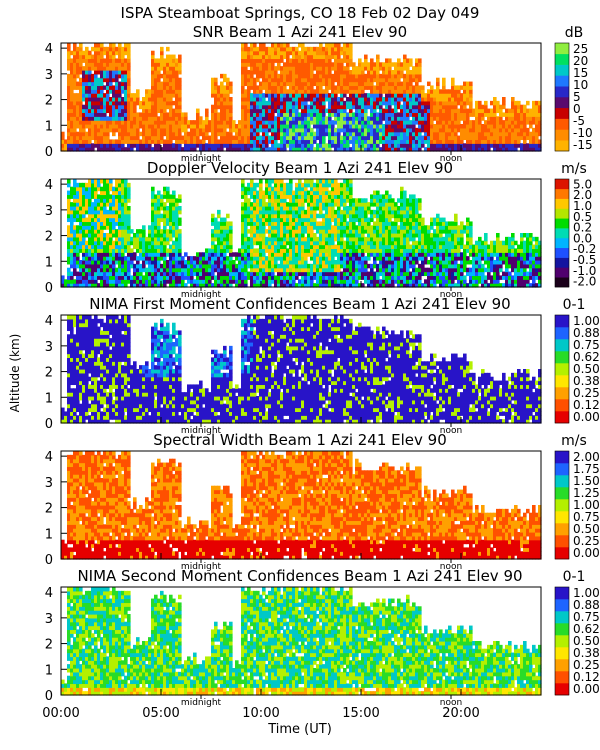 The height and width of the screenshot is (750, 600). What do you see at coordinates (580, 49) in the screenshot?
I see `colorbar-label: 25` at bounding box center [580, 49].